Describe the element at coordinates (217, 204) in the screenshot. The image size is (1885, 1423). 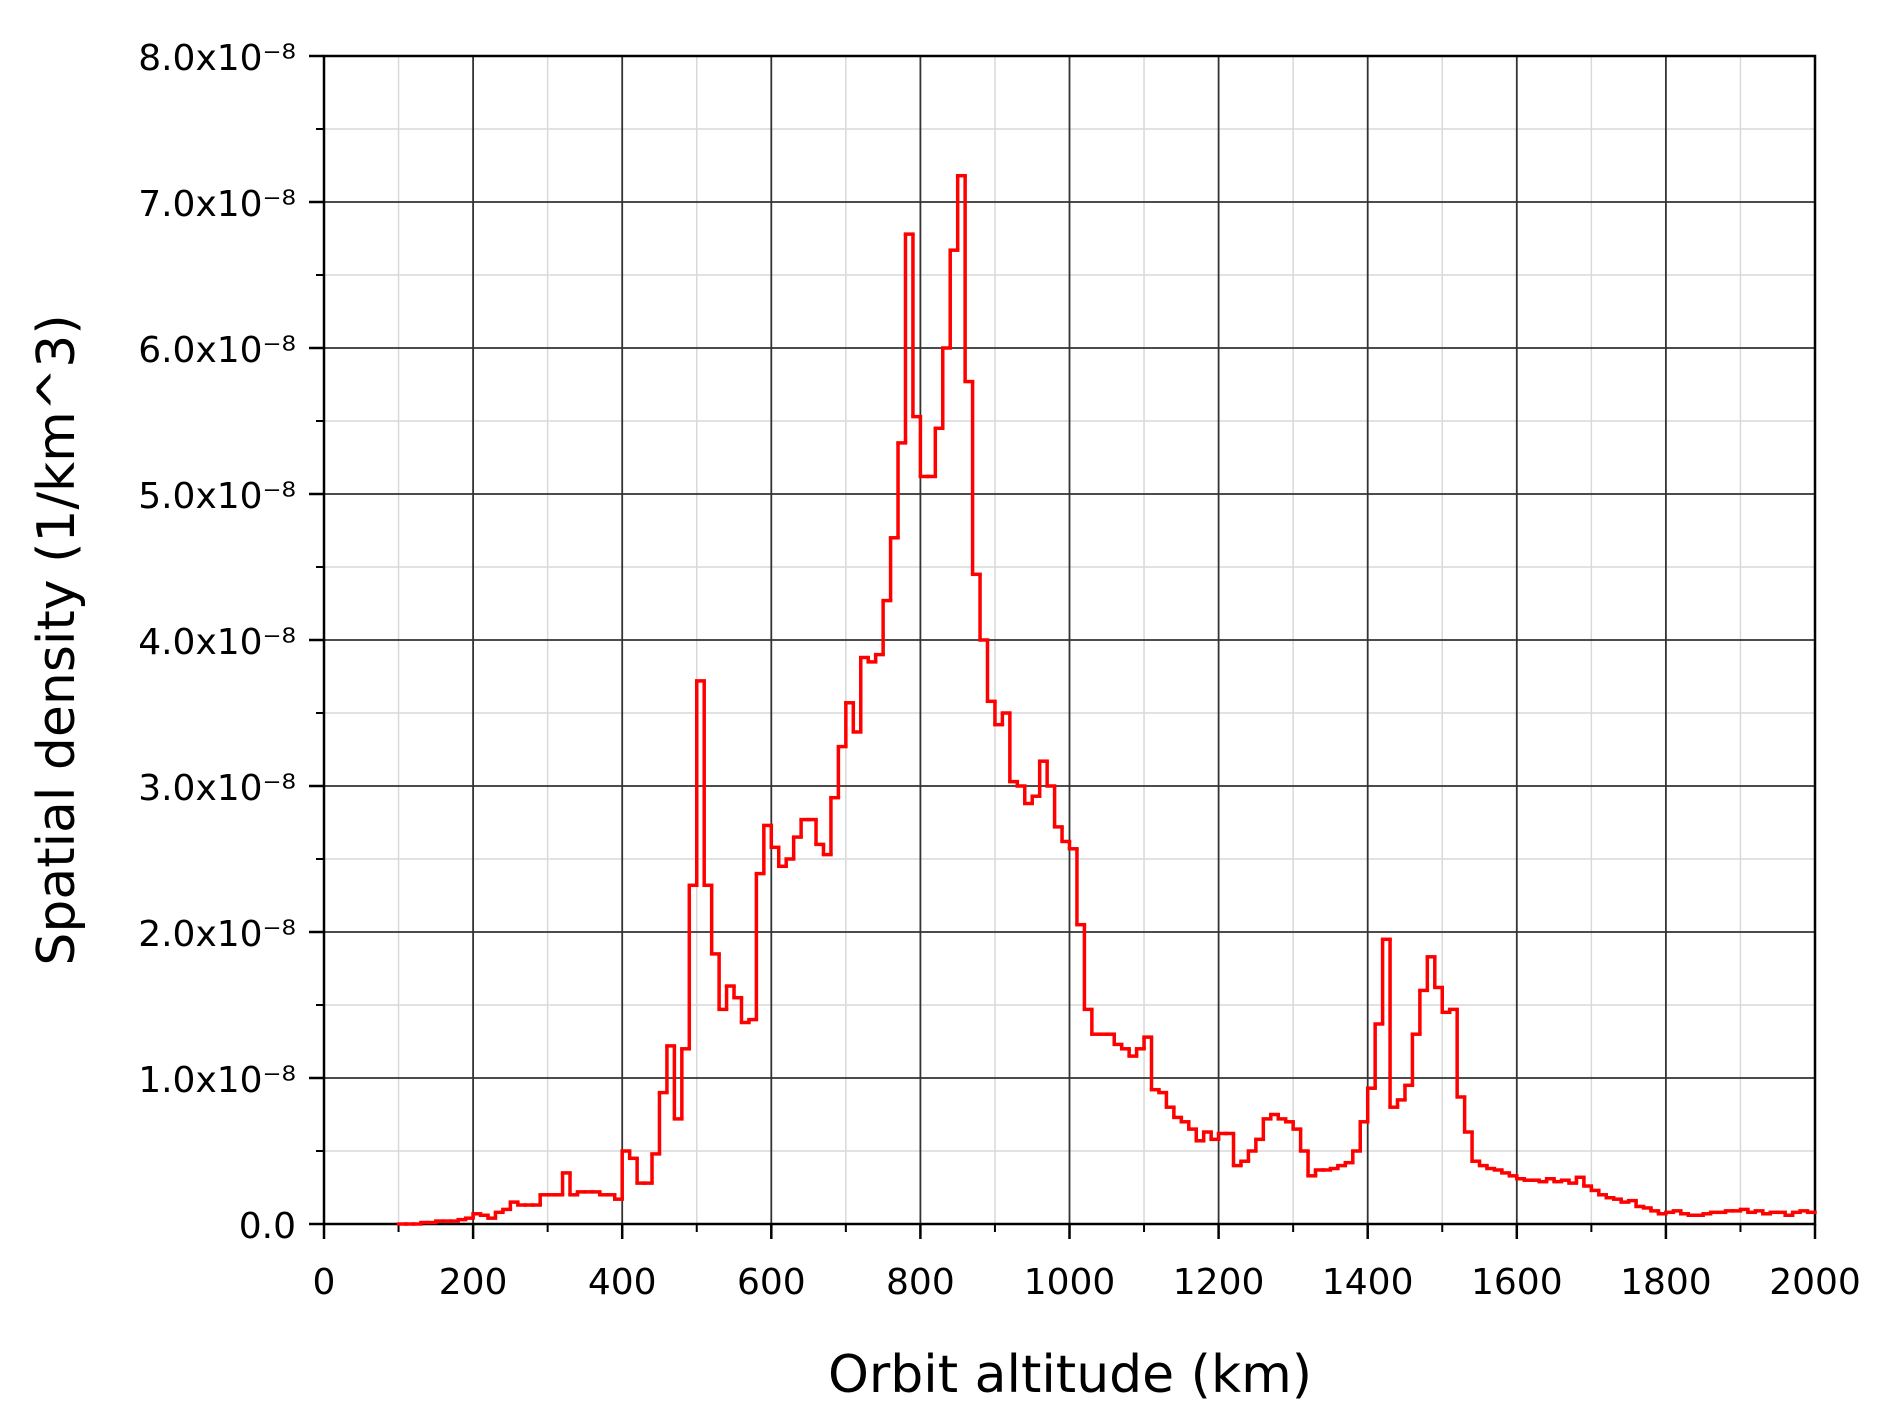
I see `y-tick-label: 7.0x10⁻⁸` at that location.